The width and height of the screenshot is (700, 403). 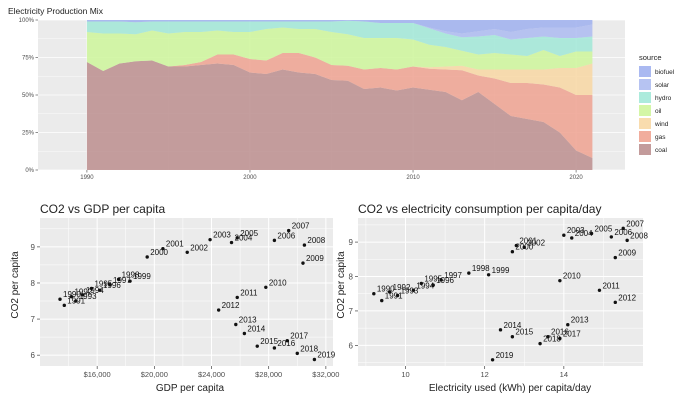 What do you see at coordinates (500, 292) in the screenshot?
I see `scatter-elec-gridlines` at bounding box center [500, 292].